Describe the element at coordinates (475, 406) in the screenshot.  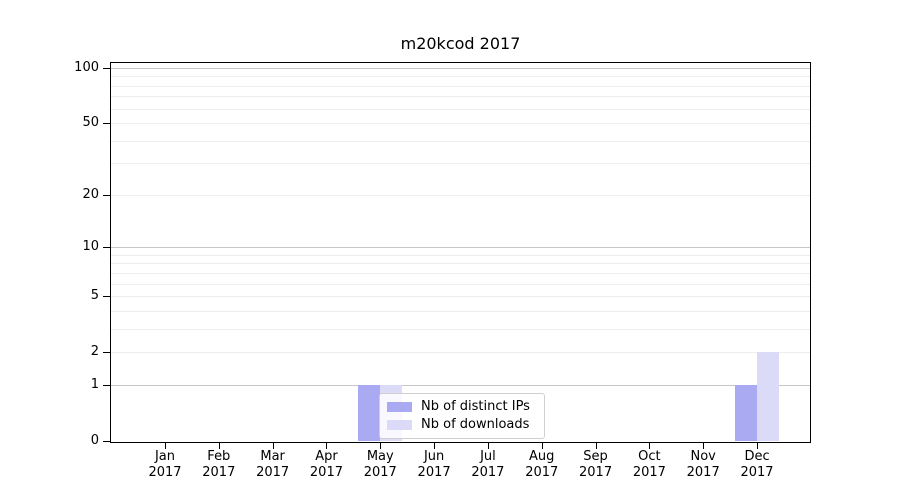
I see `legend-label-distinct-ips: Nb of distinct IPs` at that location.